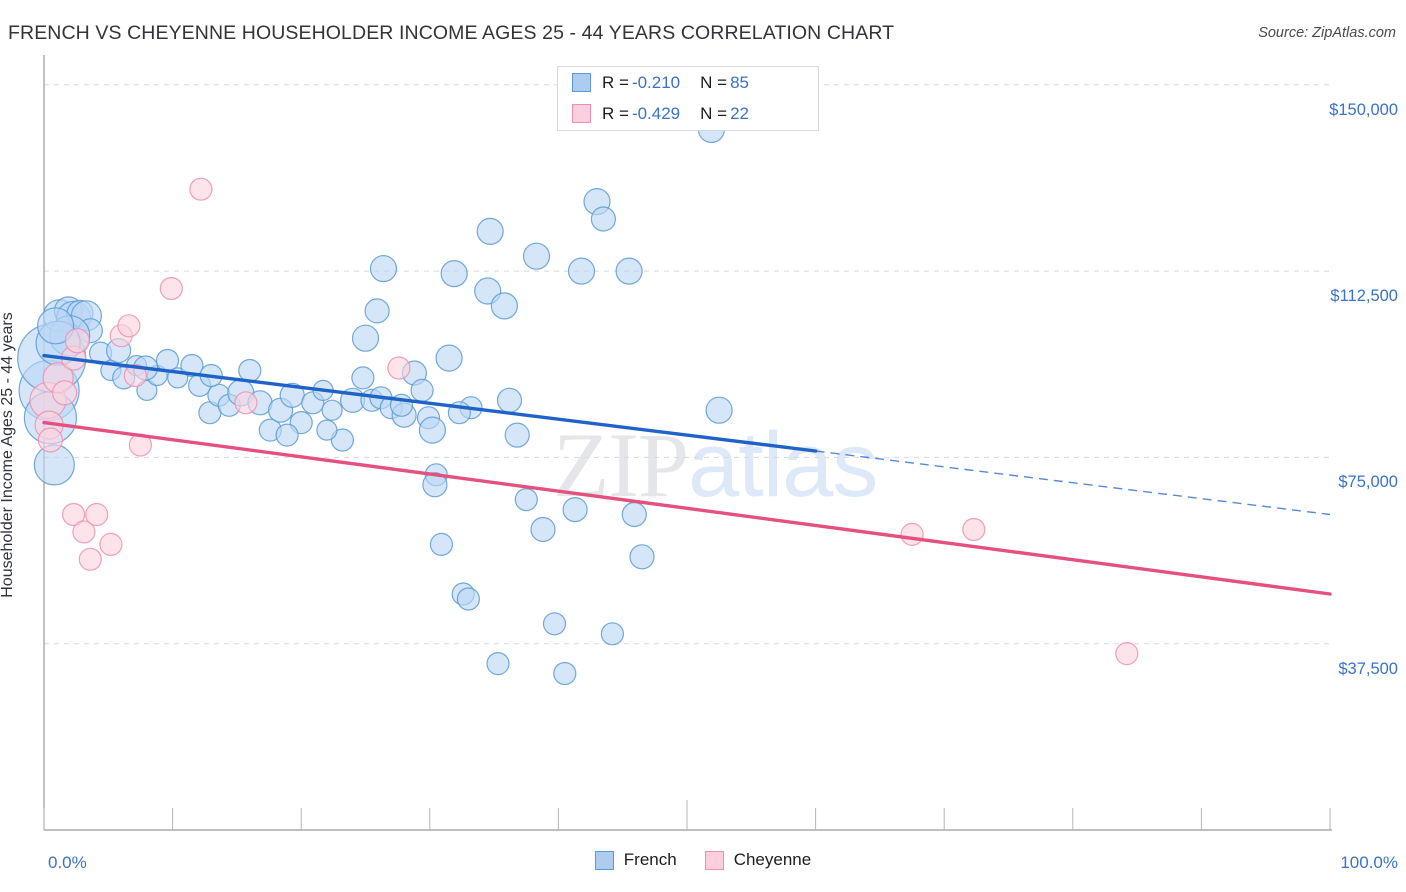 This screenshot has width=1406, height=892. I want to click on correlation-stats-legend: R = -0.210 N = 85 R = -0.429 N = 22, so click(688, 98).